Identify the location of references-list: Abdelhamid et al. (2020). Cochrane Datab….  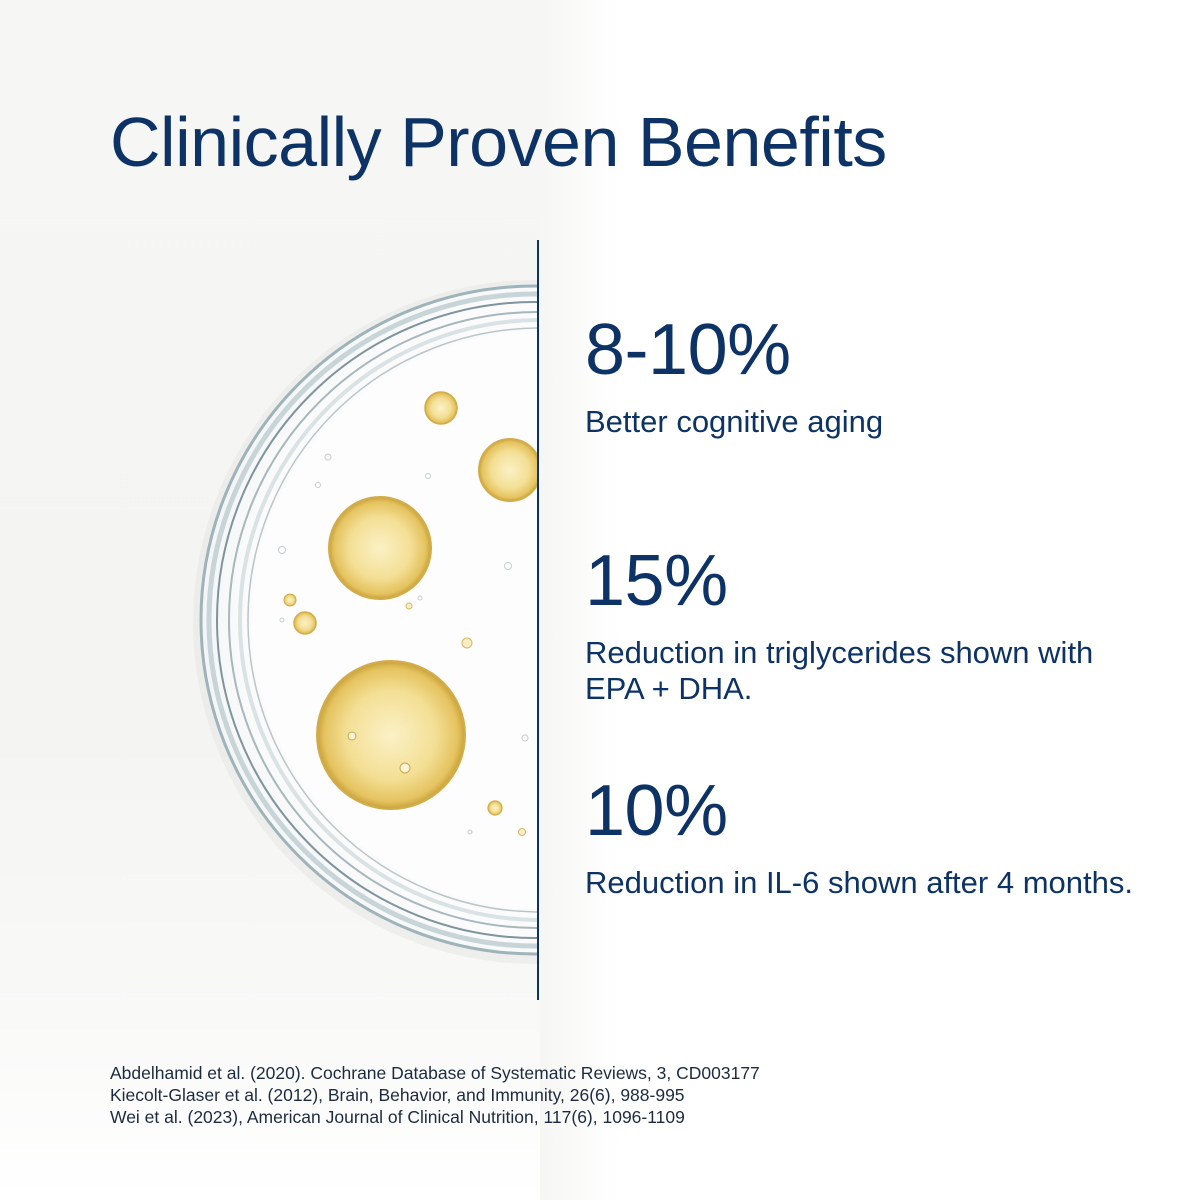
(435, 1095).